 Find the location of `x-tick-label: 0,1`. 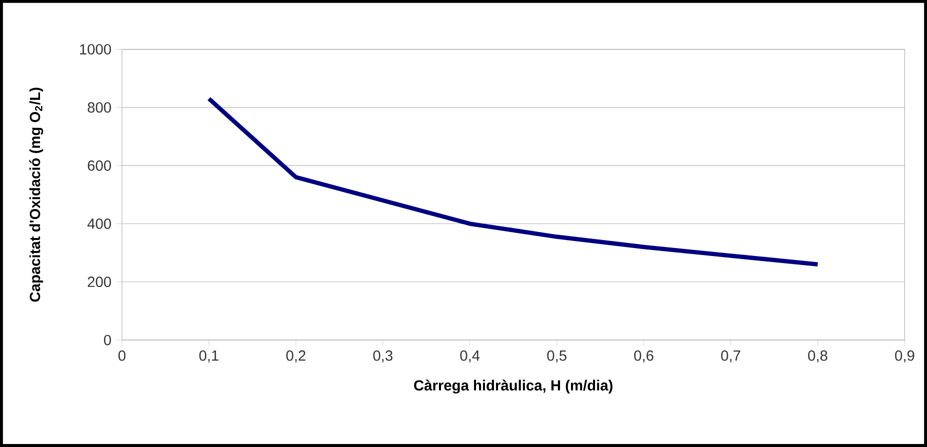

x-tick-label: 0,1 is located at coordinates (208, 356).